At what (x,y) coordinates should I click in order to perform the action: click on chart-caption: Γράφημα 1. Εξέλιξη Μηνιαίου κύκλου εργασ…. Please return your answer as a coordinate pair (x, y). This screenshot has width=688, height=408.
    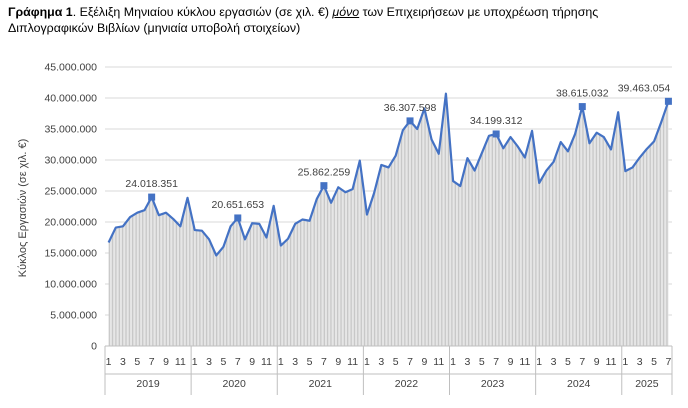
    Looking at the image, I should click on (344, 20).